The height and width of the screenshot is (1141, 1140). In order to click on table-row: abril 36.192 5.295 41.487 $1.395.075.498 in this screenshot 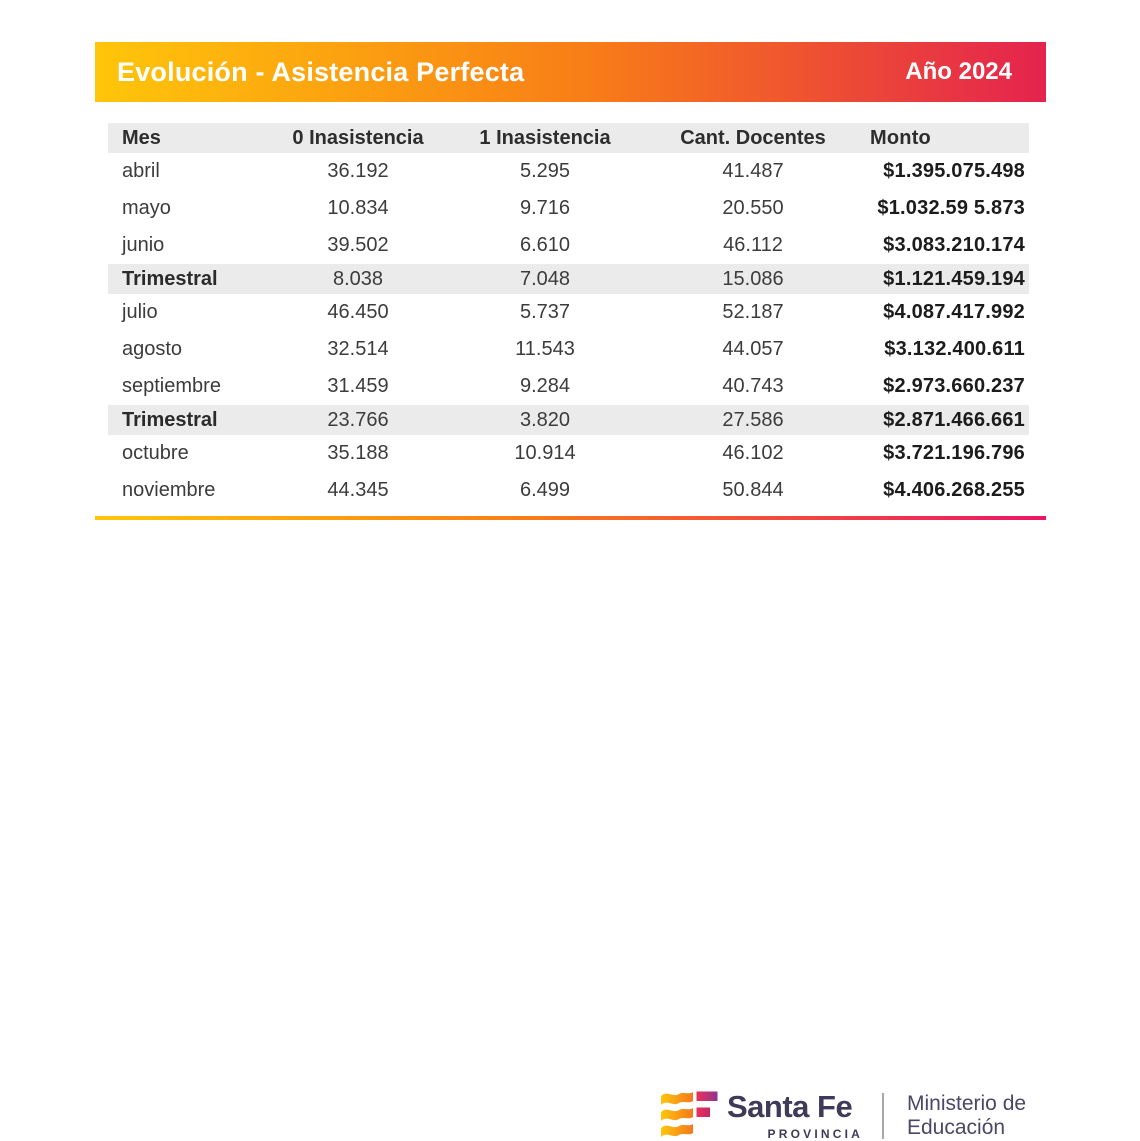, I will do `click(568, 171)`.